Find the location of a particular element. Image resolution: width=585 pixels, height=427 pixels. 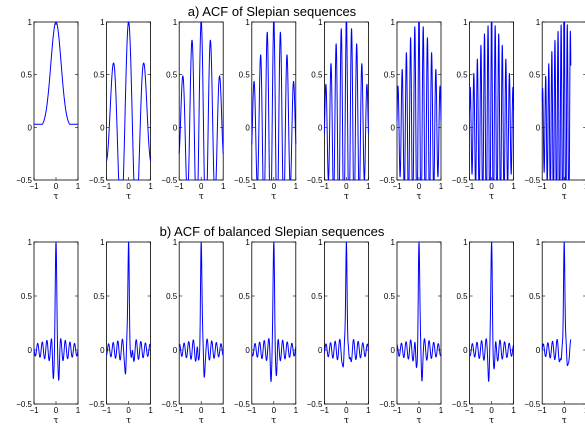

panel-a-0: −0.5 0 0.5 1 −1 0 1 τ is located at coordinates (48, 110).